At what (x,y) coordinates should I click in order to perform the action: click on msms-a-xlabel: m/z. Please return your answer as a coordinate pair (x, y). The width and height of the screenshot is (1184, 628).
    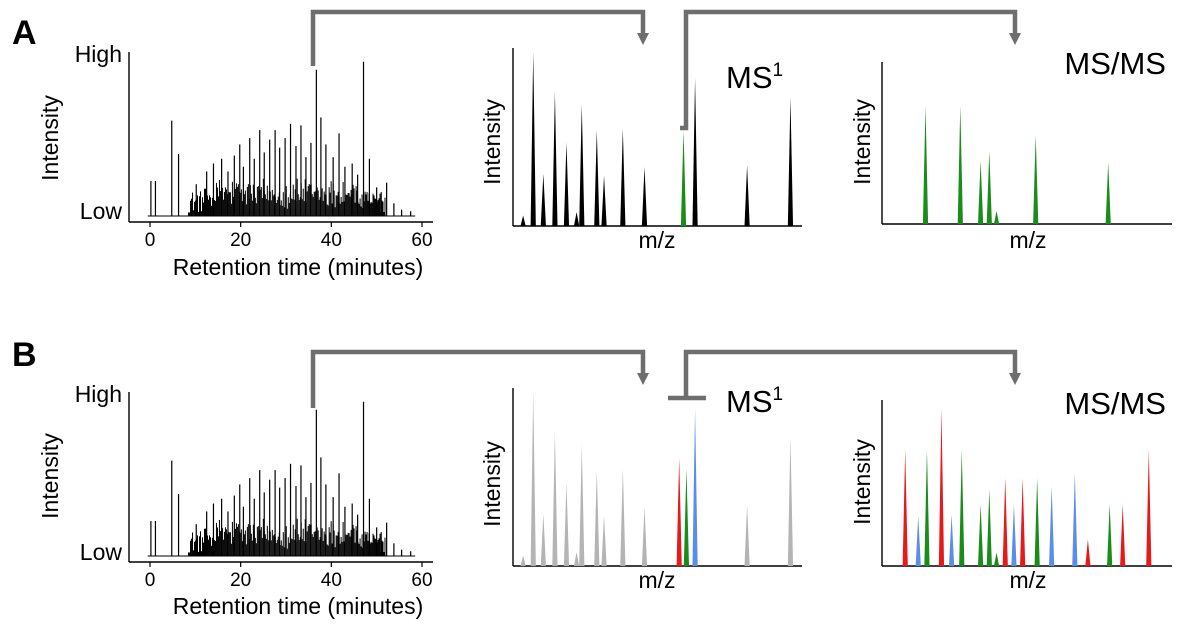
    Looking at the image, I should click on (1027, 240).